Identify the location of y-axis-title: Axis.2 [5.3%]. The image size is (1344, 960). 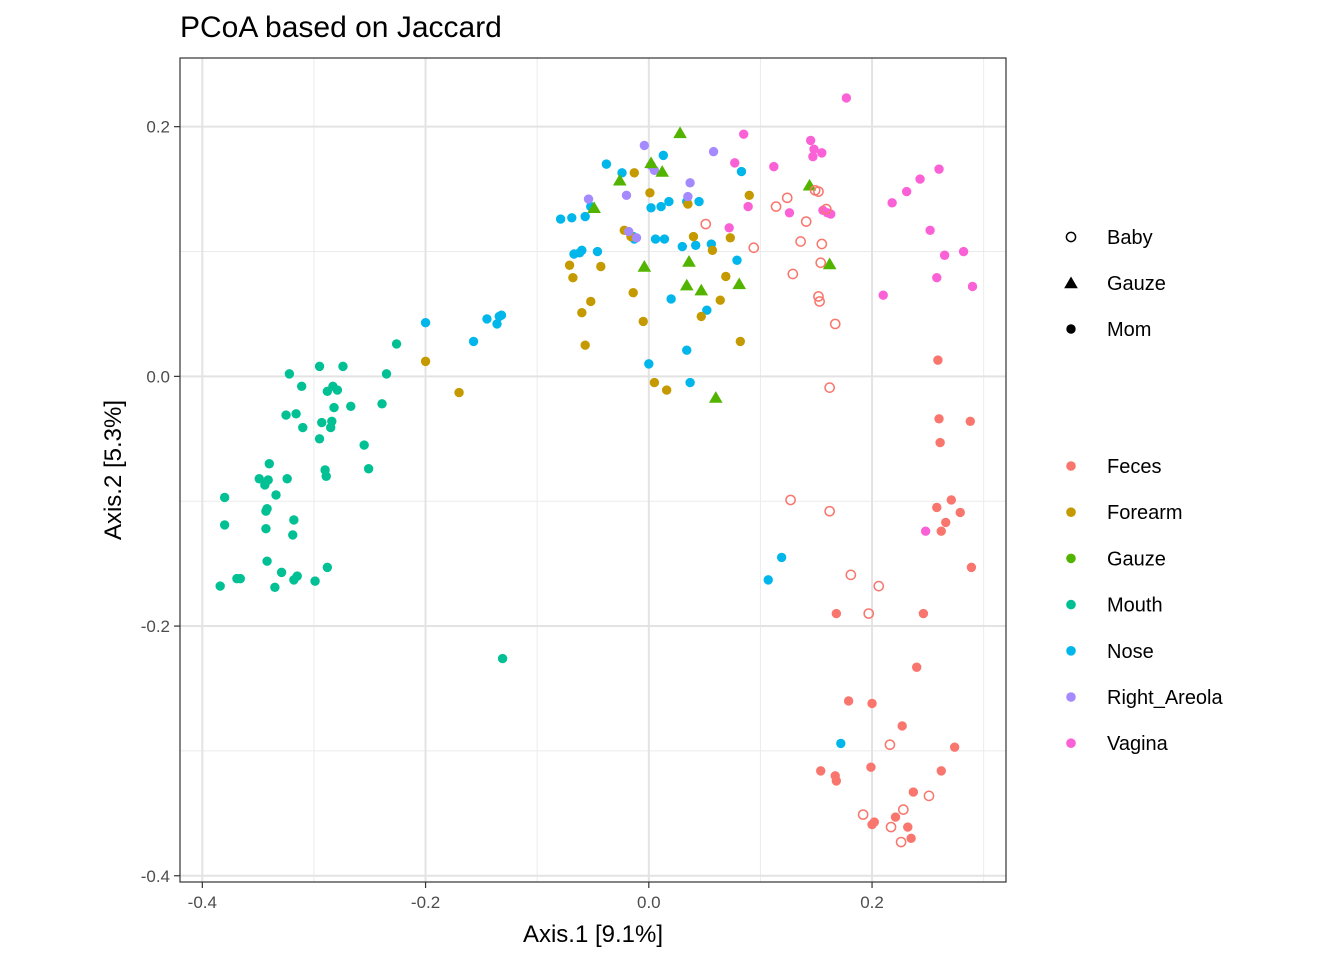
(113, 470).